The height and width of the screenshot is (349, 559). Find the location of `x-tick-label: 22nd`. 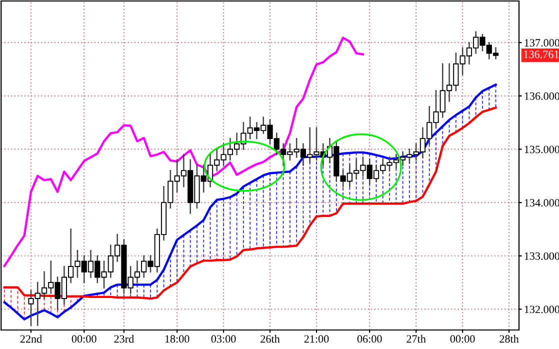

x-tick-label: 22nd is located at coordinates (31, 338).